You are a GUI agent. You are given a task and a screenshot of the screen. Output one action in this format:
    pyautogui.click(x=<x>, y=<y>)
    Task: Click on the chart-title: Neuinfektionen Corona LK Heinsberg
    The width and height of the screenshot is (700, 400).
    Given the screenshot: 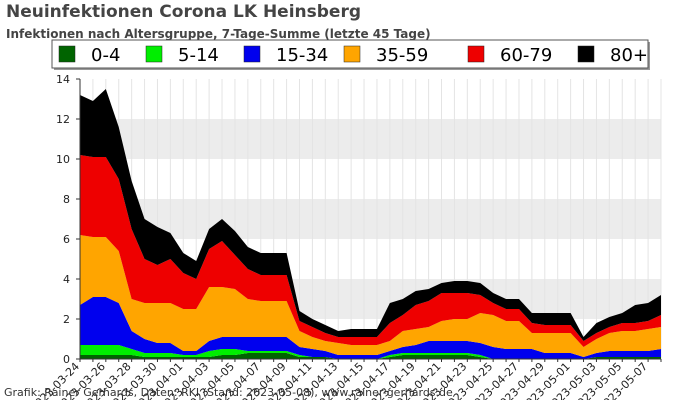 What is the action you would take?
    pyautogui.click(x=183, y=12)
    